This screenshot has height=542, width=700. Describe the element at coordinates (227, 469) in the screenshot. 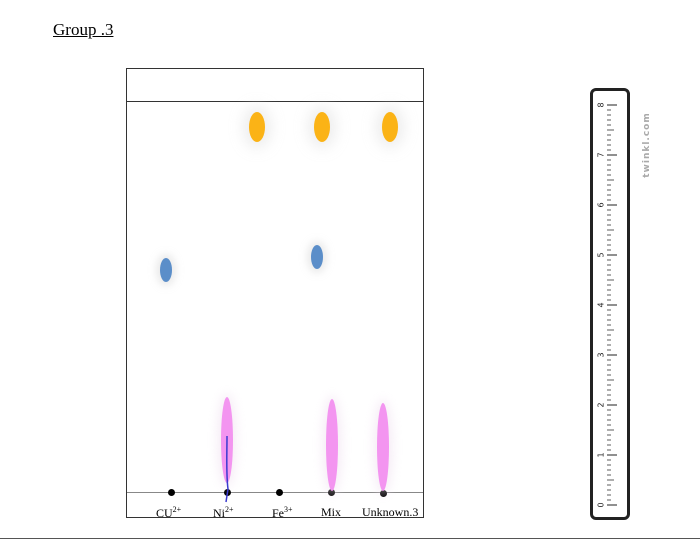

I see `pen-mark` at that location.